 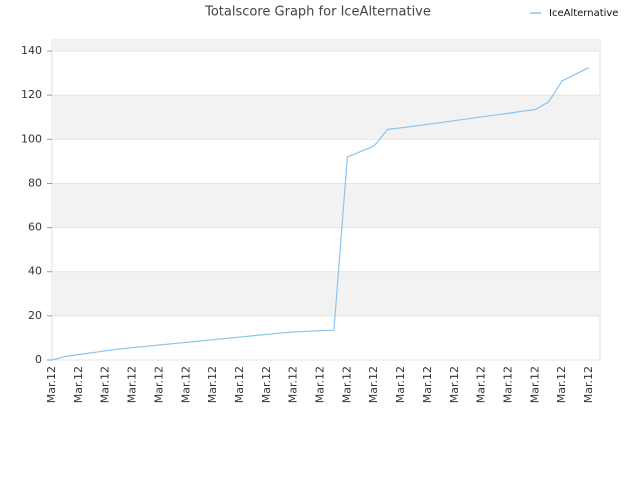 I want to click on y-tick-label: 120, so click(x=31, y=94).